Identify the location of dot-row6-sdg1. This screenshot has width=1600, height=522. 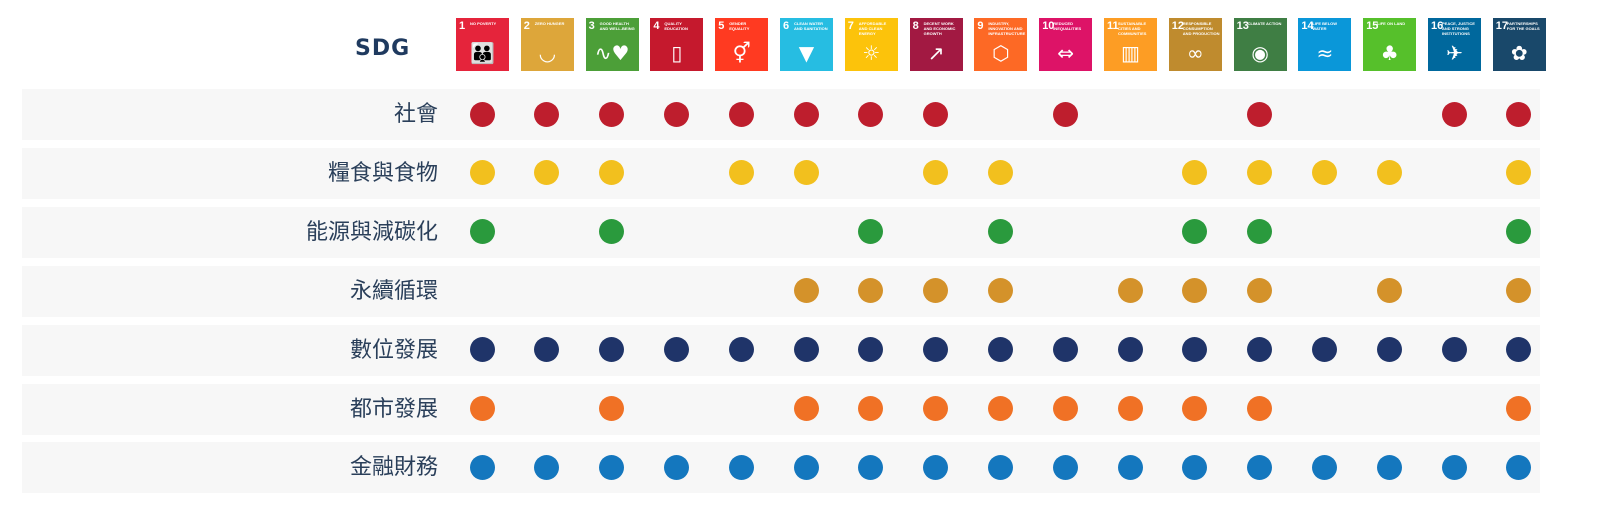
(482, 408).